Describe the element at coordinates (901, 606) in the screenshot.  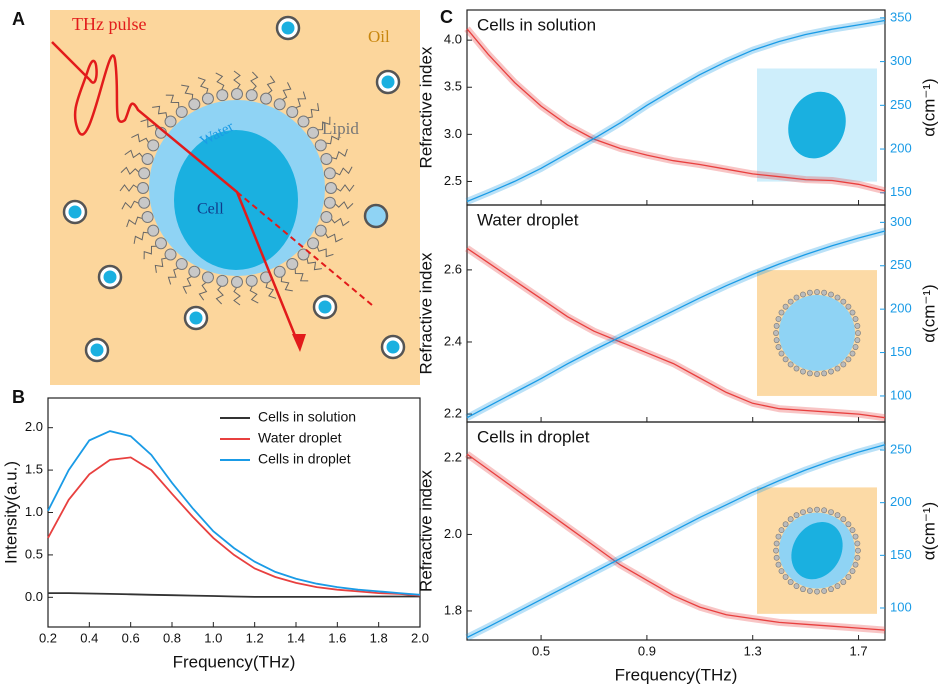
I see `y2-tick-label: 100` at that location.